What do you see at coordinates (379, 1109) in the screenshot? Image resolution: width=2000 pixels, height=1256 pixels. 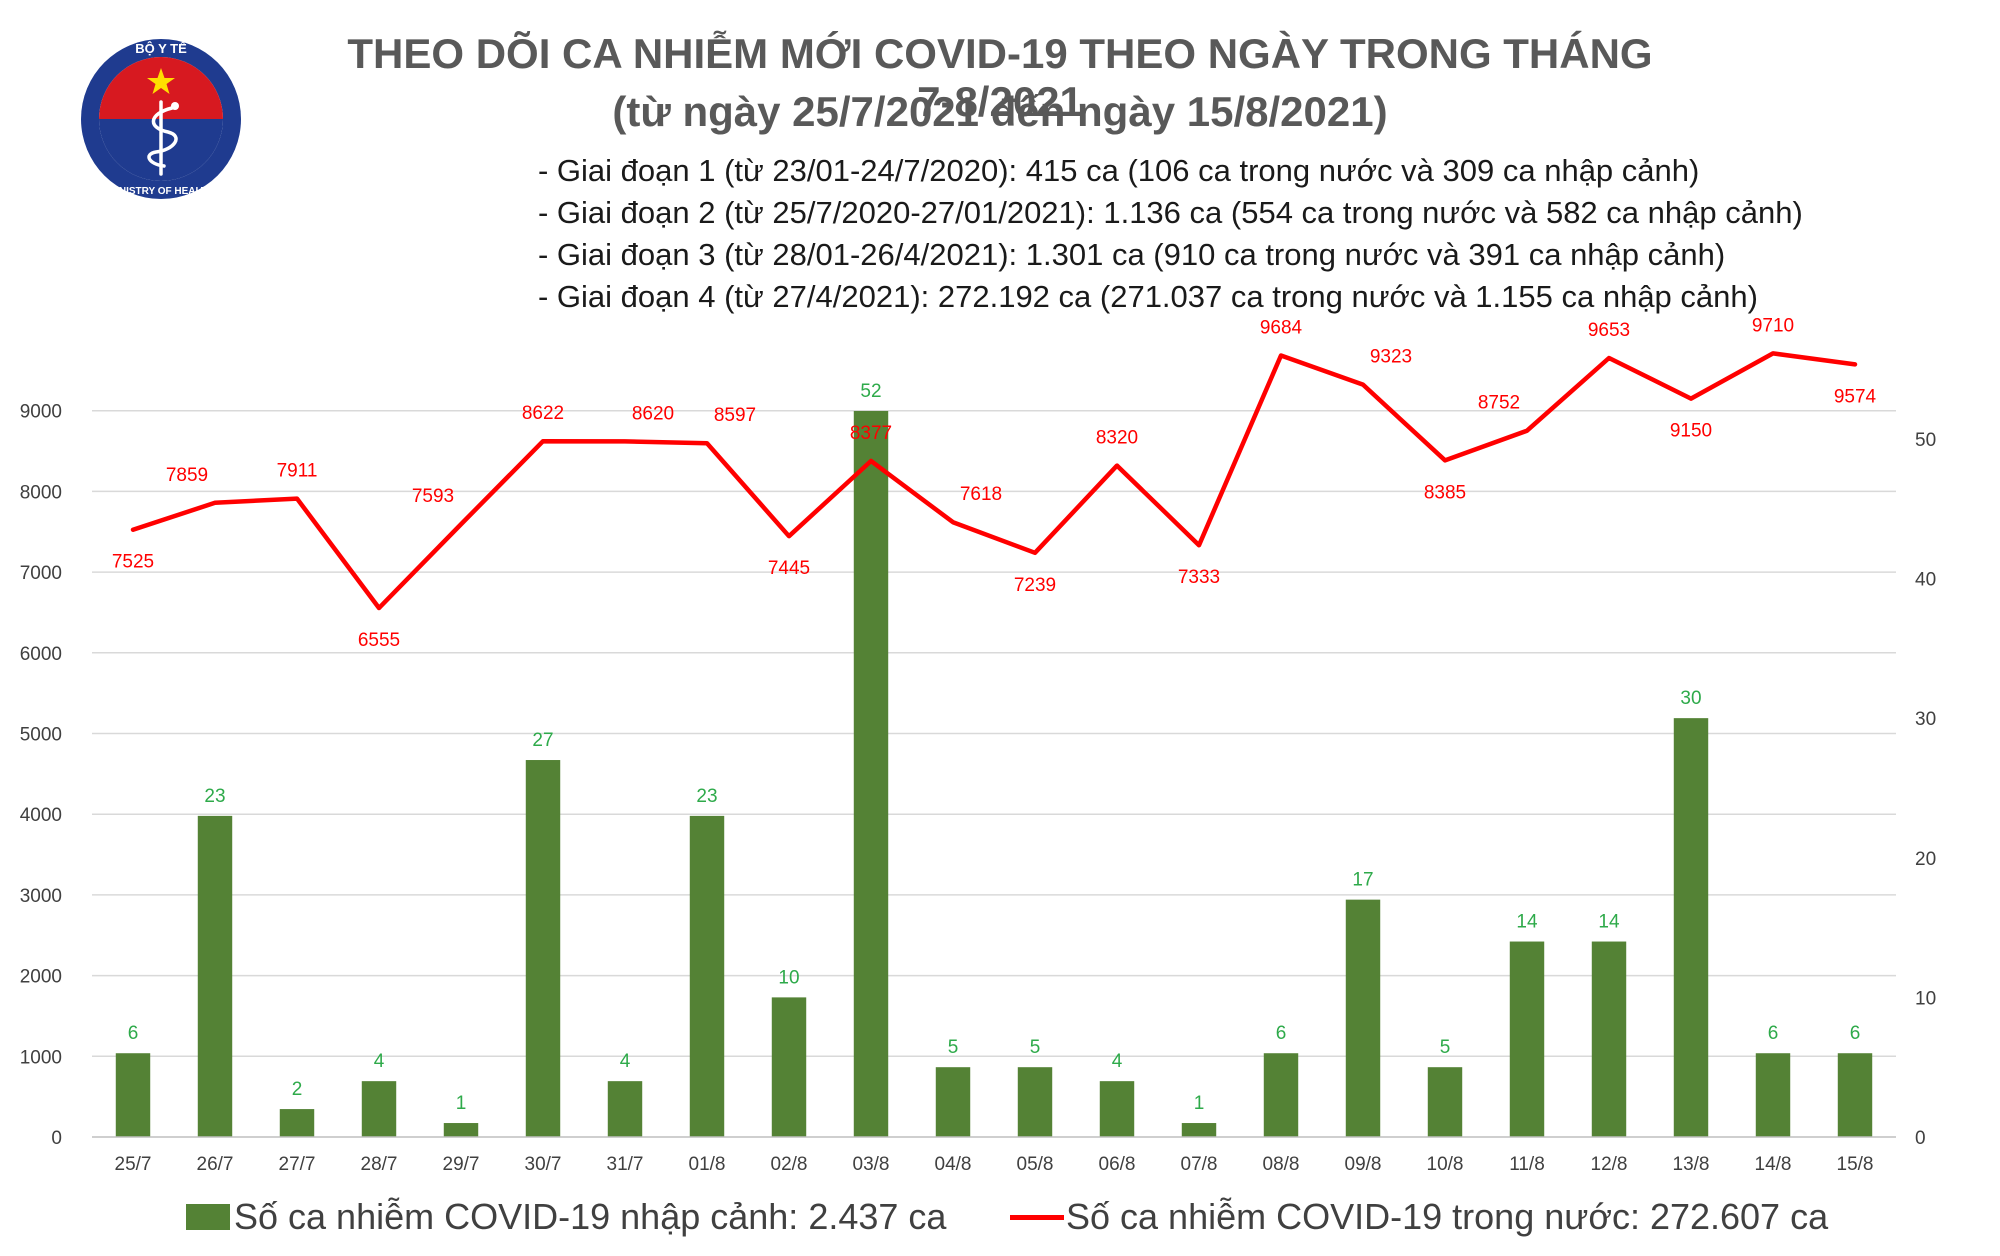 I see `bar-28/7` at bounding box center [379, 1109].